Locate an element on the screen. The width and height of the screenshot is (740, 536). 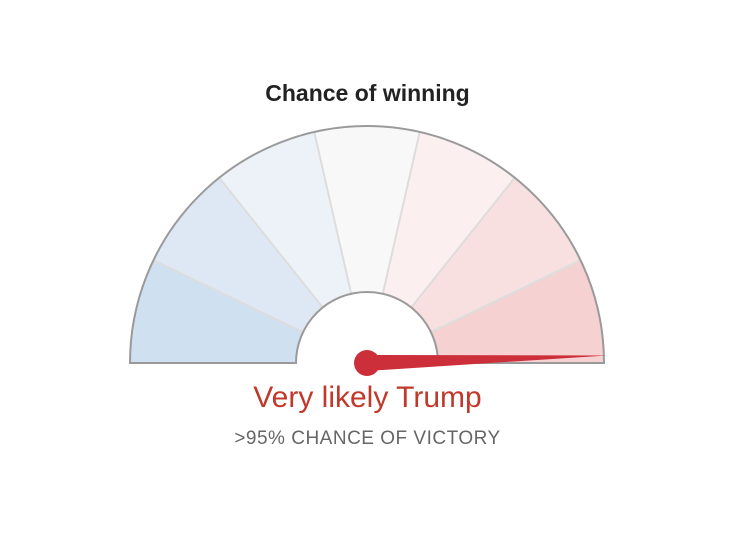
outcome-label: Very likely Trump is located at coordinates (367, 397).